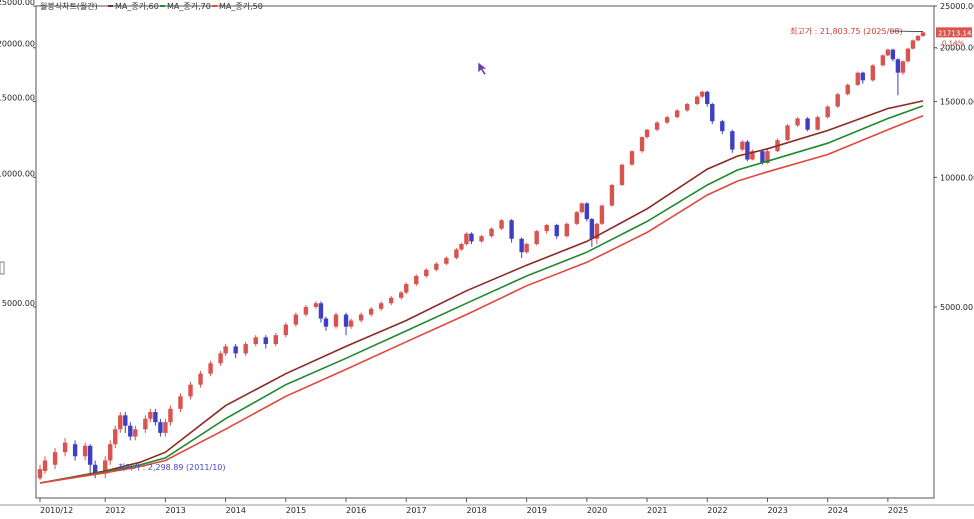  I want to click on x-tick-label: 2010/12, so click(56, 510).